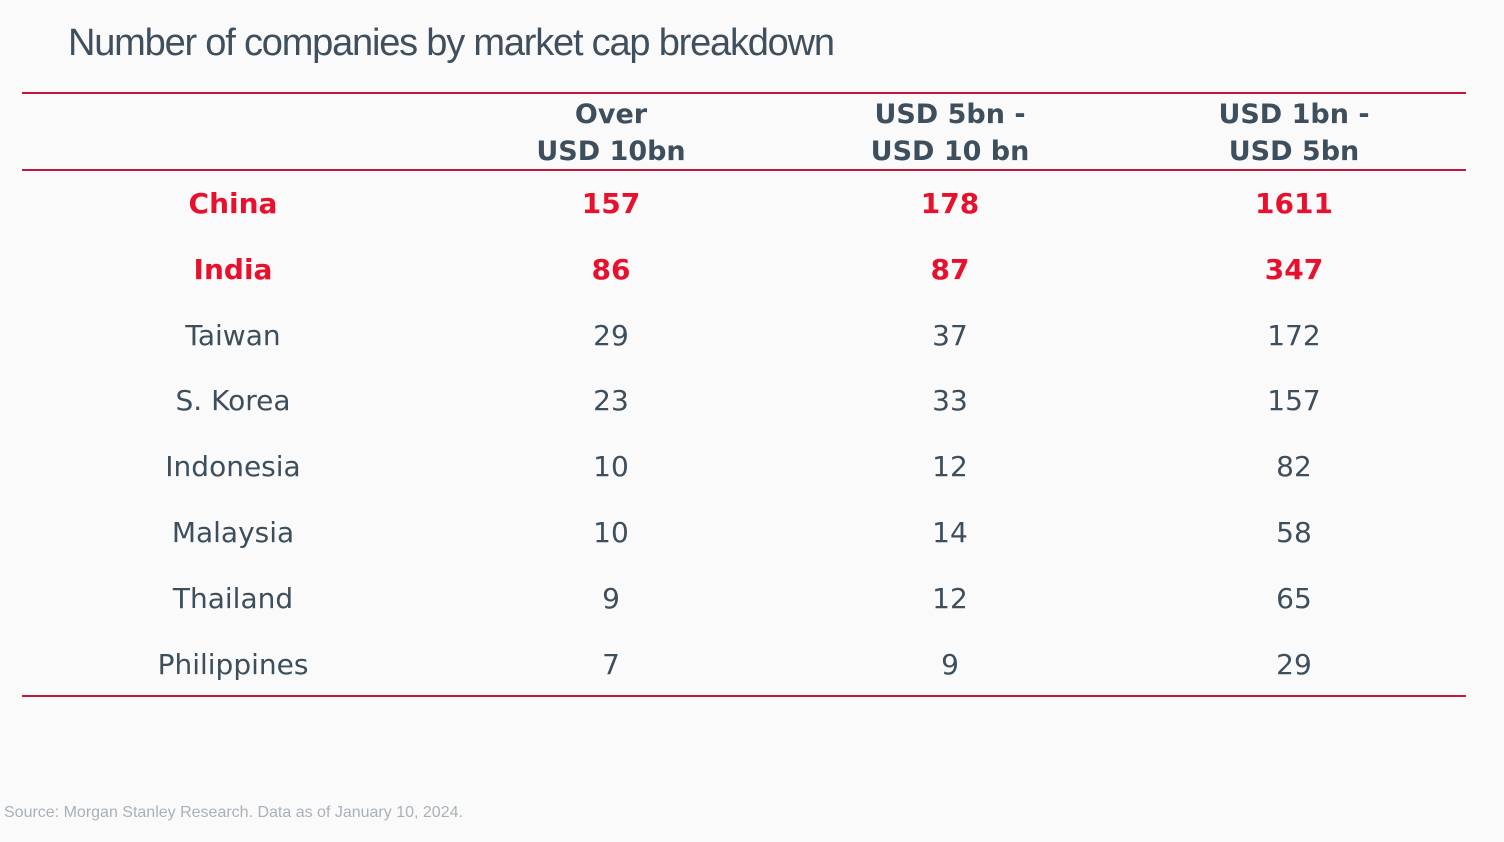 Image resolution: width=1504 pixels, height=842 pixels. What do you see at coordinates (744, 93) in the screenshot?
I see `top-rule` at bounding box center [744, 93].